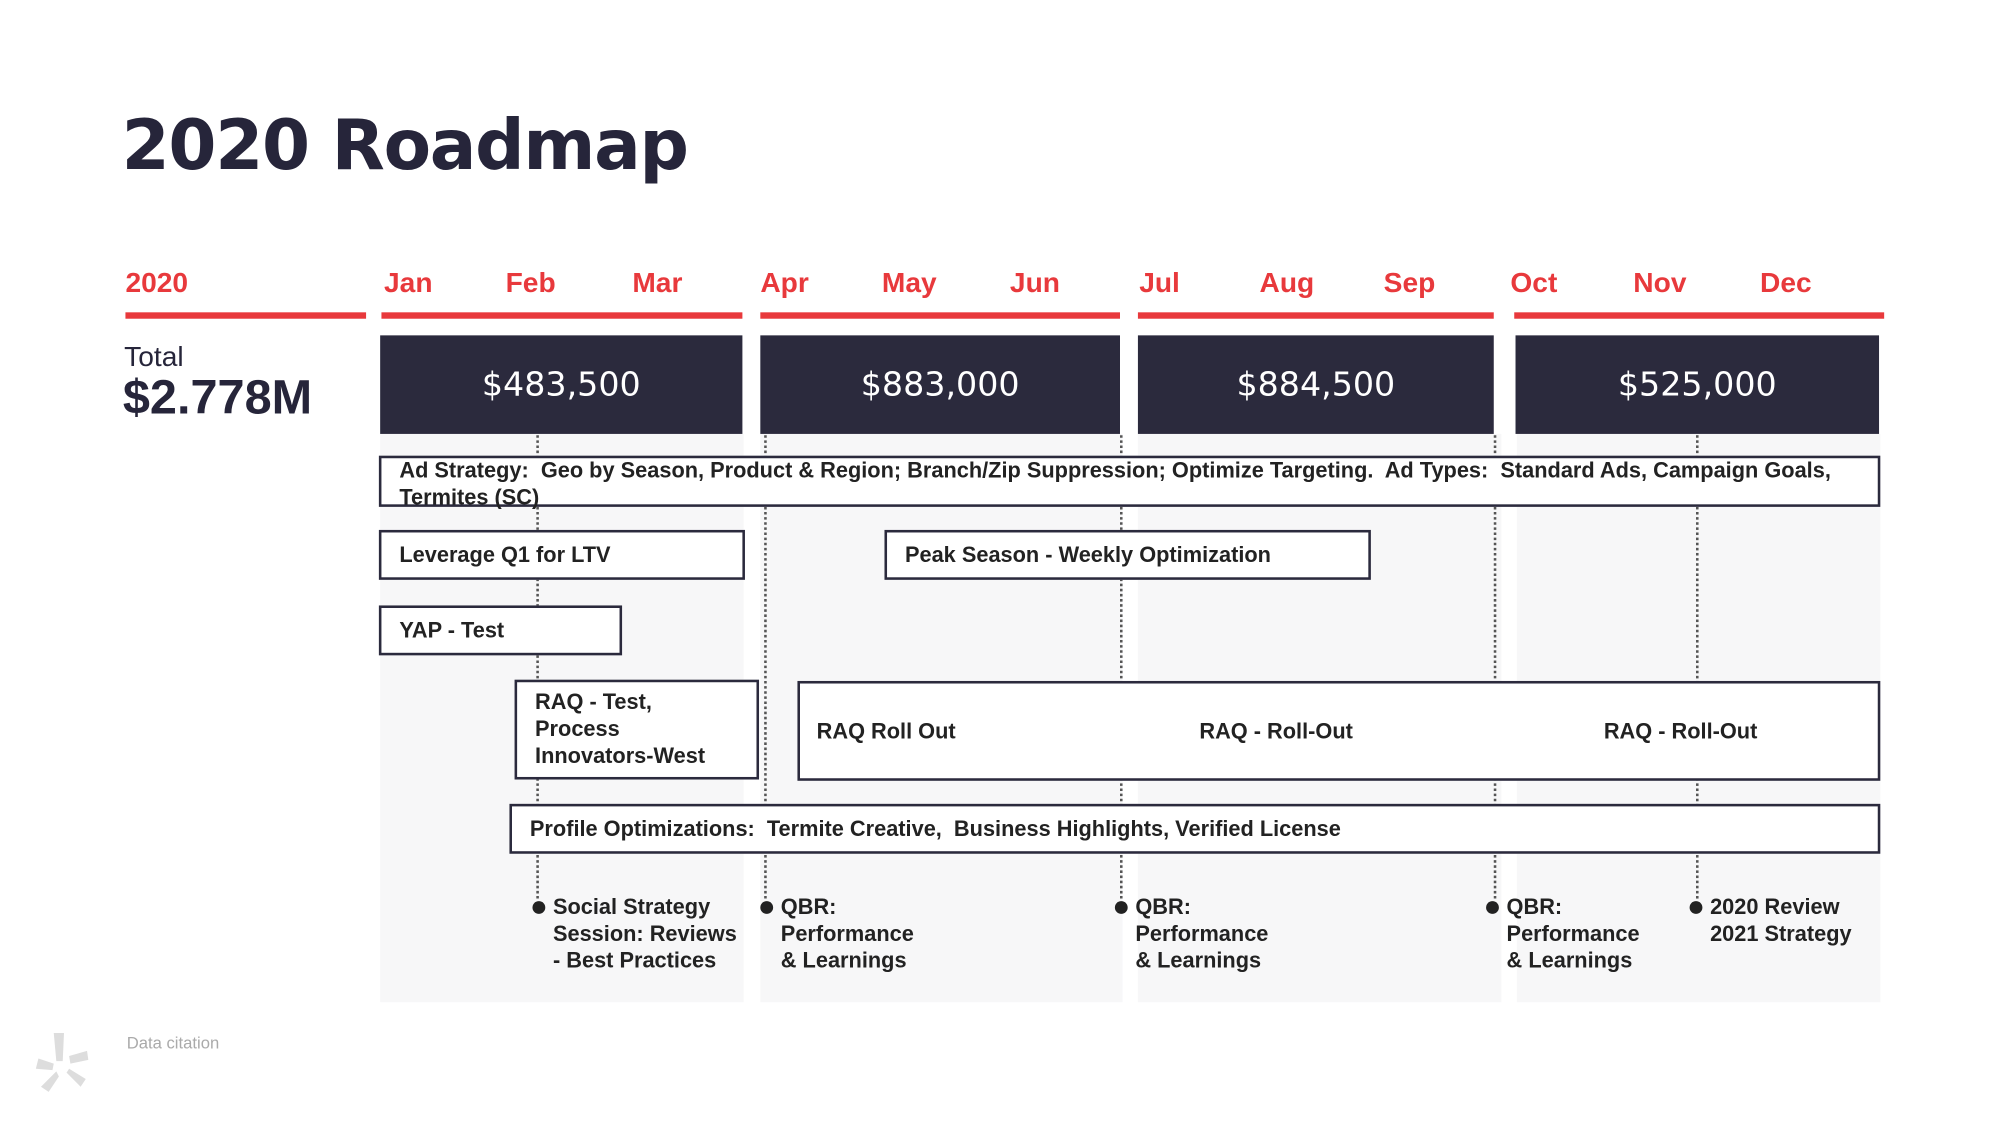 This screenshot has width=2000, height=1125. What do you see at coordinates (405, 145) in the screenshot?
I see `title: 2020 Roadmap` at bounding box center [405, 145].